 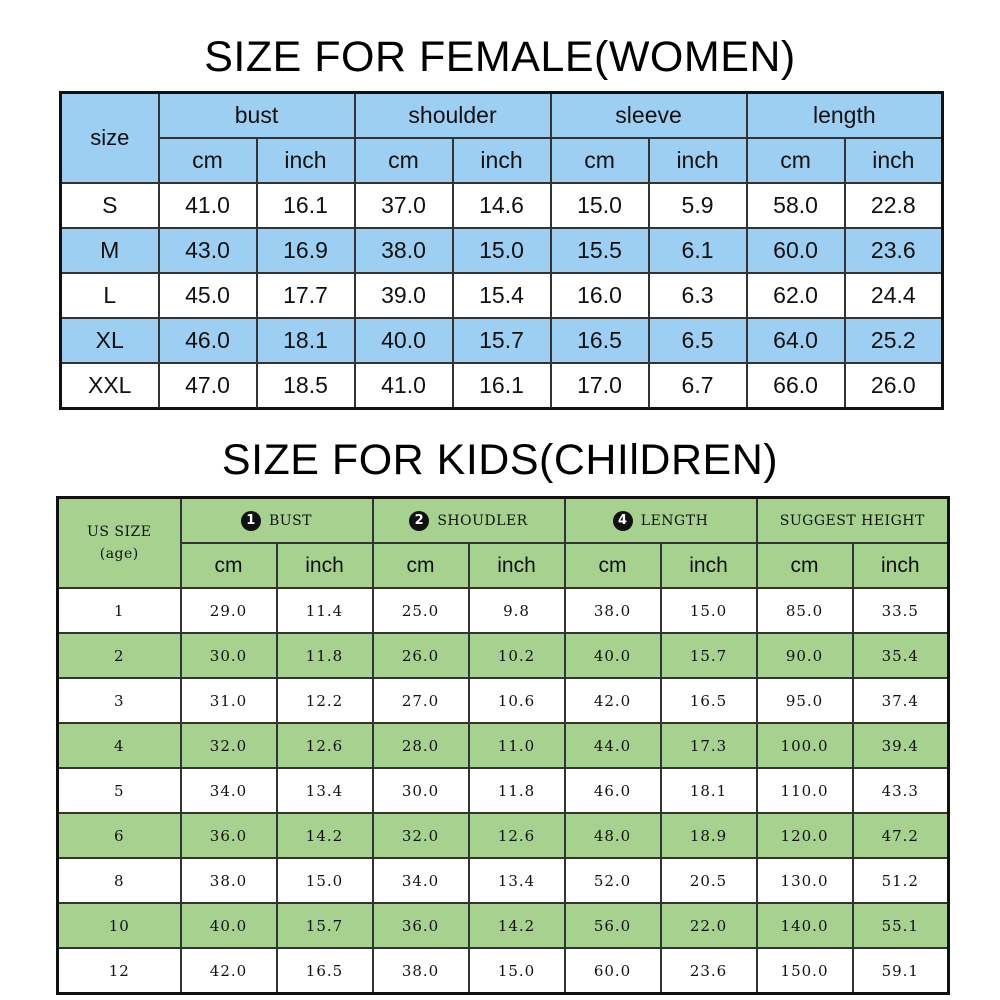 What do you see at coordinates (109, 386) in the screenshot?
I see `size-cell: XXL` at bounding box center [109, 386].